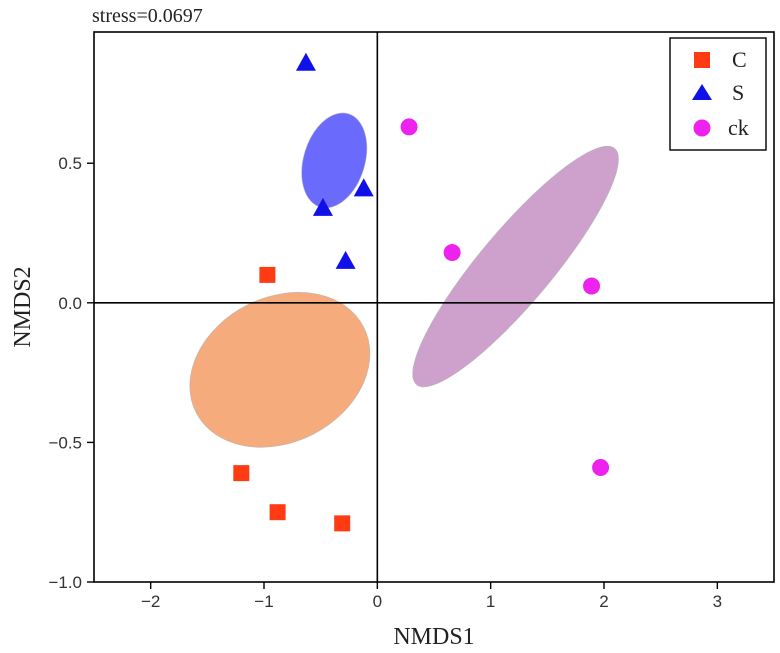  I want to click on legend-box, so click(718, 94).